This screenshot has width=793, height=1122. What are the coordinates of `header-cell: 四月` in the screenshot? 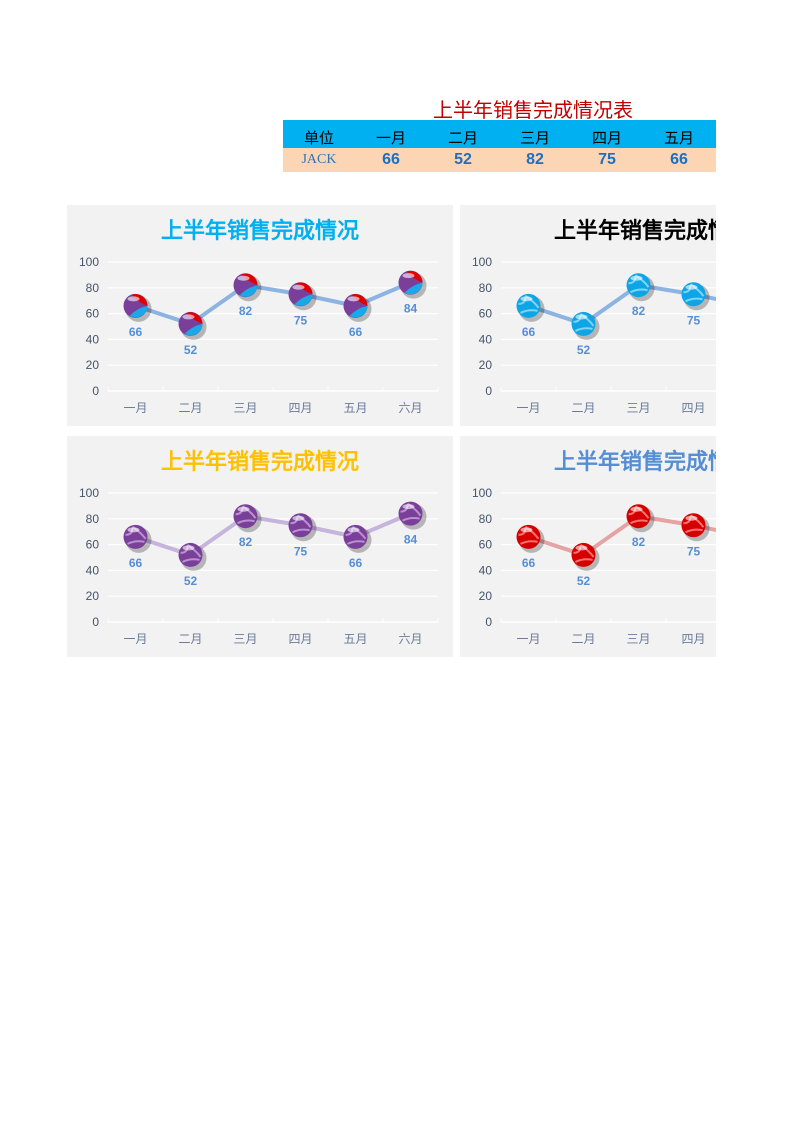 It's located at (606, 138).